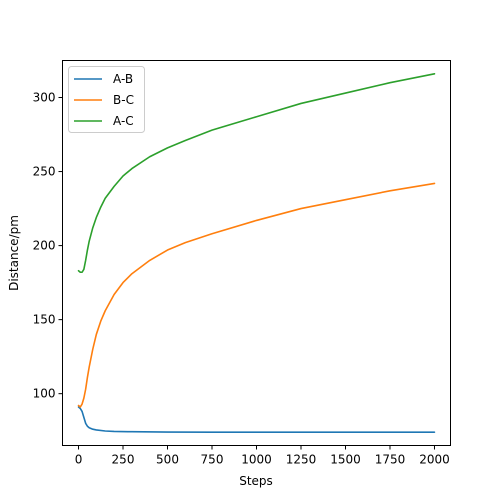 The width and height of the screenshot is (500, 500). I want to click on x-tick-label: 250, so click(123, 460).